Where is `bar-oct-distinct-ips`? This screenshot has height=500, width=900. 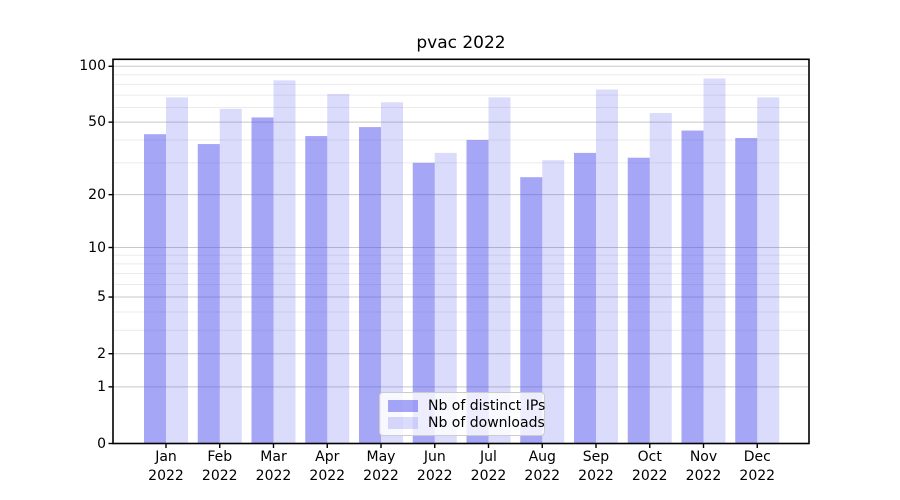
bar-oct-distinct-ips is located at coordinates (638, 300).